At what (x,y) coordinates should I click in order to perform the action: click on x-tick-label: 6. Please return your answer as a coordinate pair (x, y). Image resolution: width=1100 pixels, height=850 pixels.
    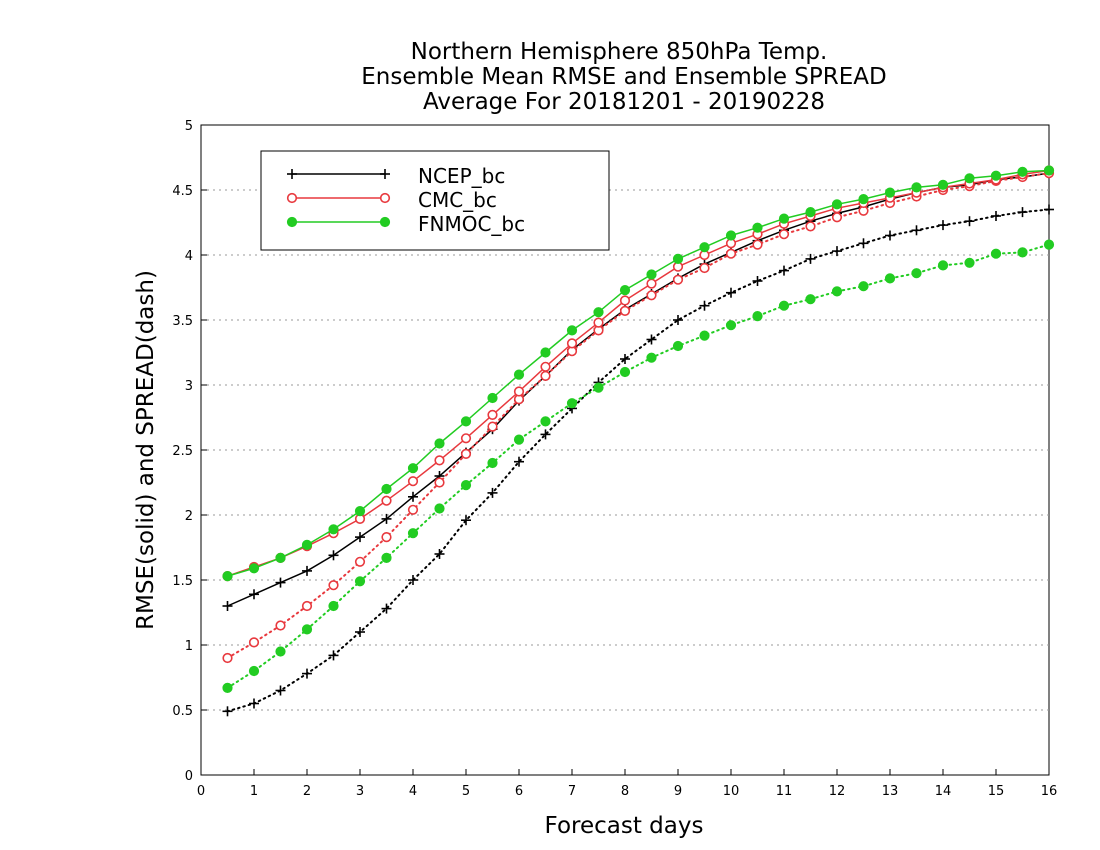
    Looking at the image, I should click on (519, 791).